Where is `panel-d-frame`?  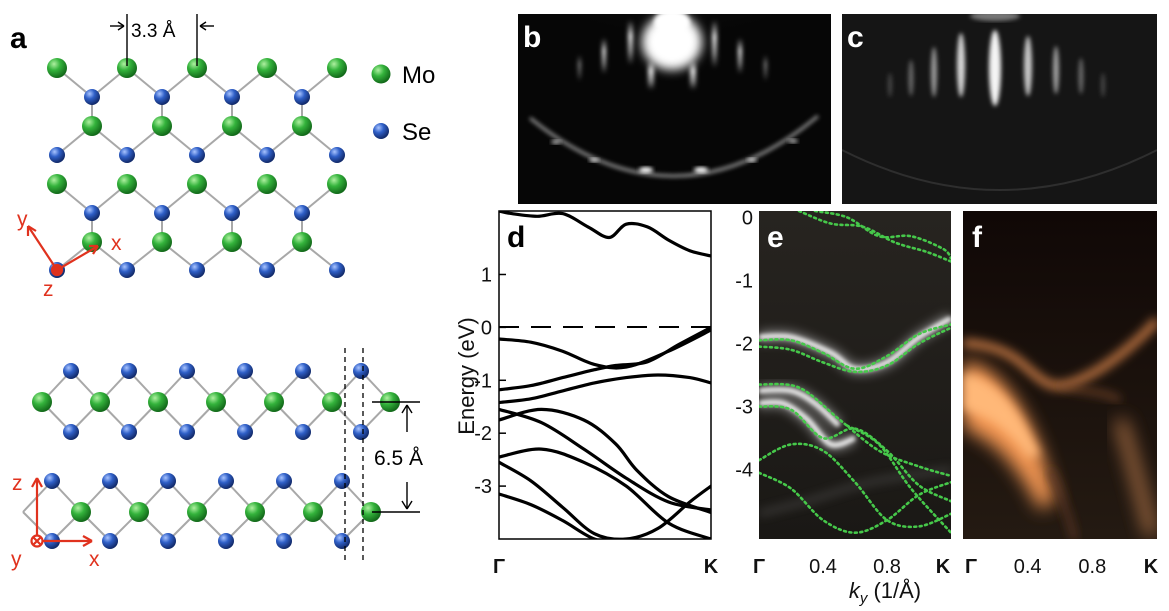 panel-d-frame is located at coordinates (605, 375).